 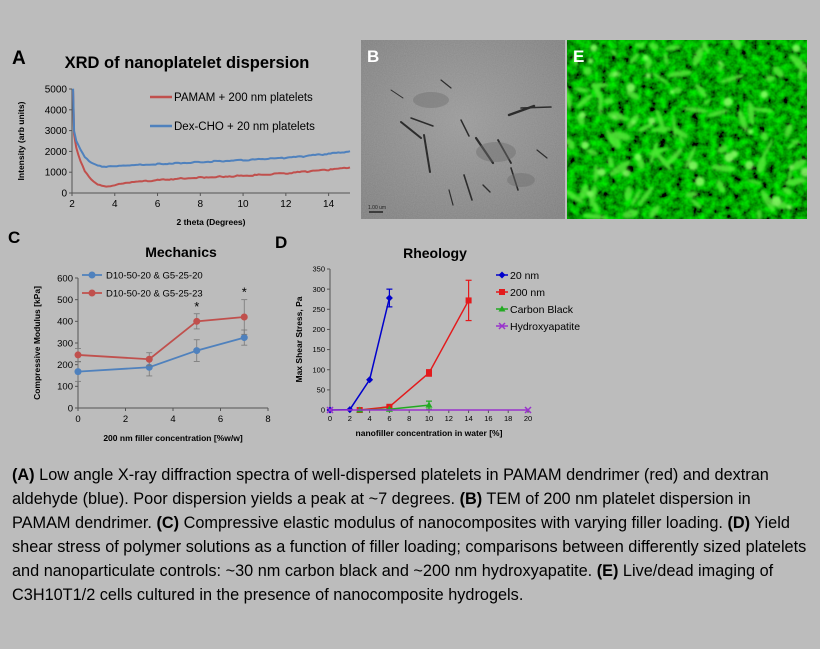 What do you see at coordinates (508, 418) in the screenshot?
I see `x-tick-label: 18` at bounding box center [508, 418].